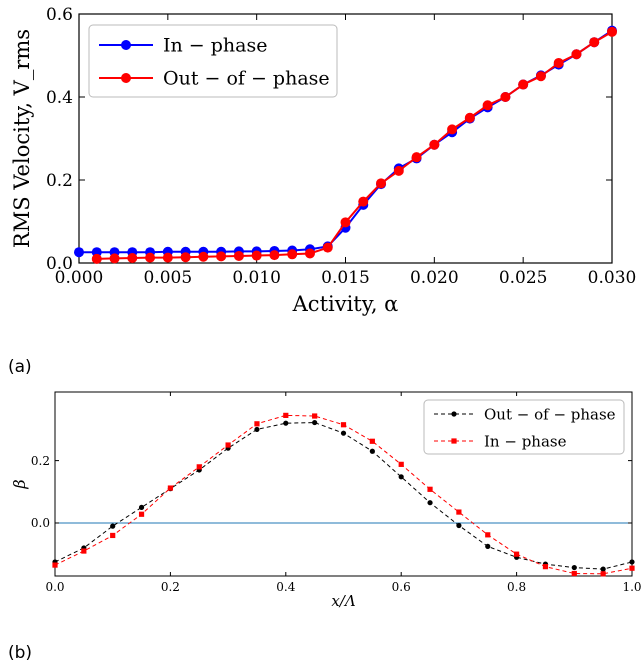 This screenshot has height=672, width=642. I want to click on x-tick-label: 0.015, so click(345, 278).